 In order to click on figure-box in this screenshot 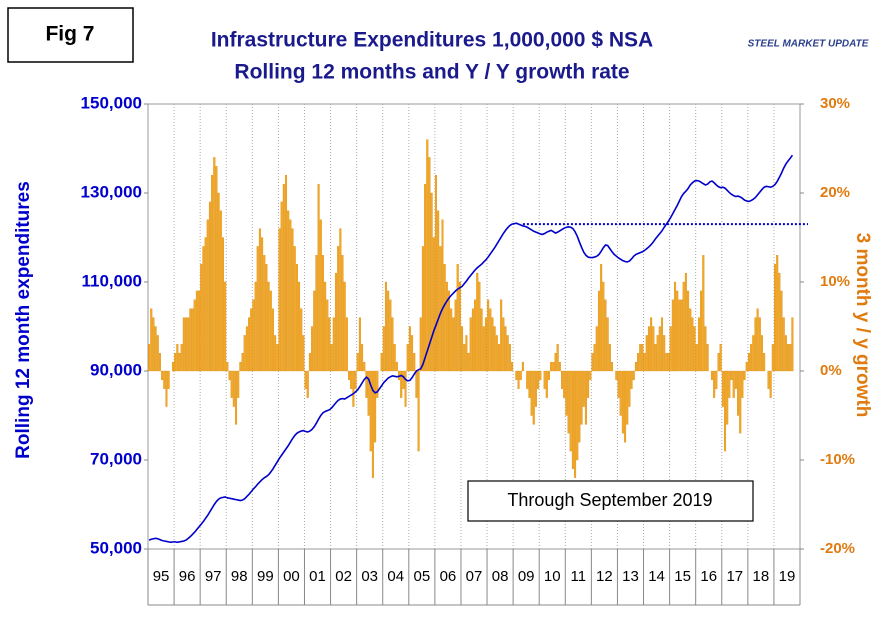, I will do `click(70, 35)`.